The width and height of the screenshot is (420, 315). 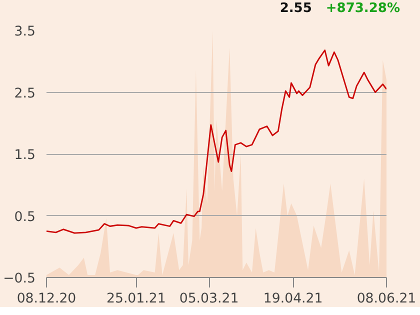 What do you see at coordinates (136, 299) in the screenshot?
I see `x-tick-label: 25.01.21` at bounding box center [136, 299].